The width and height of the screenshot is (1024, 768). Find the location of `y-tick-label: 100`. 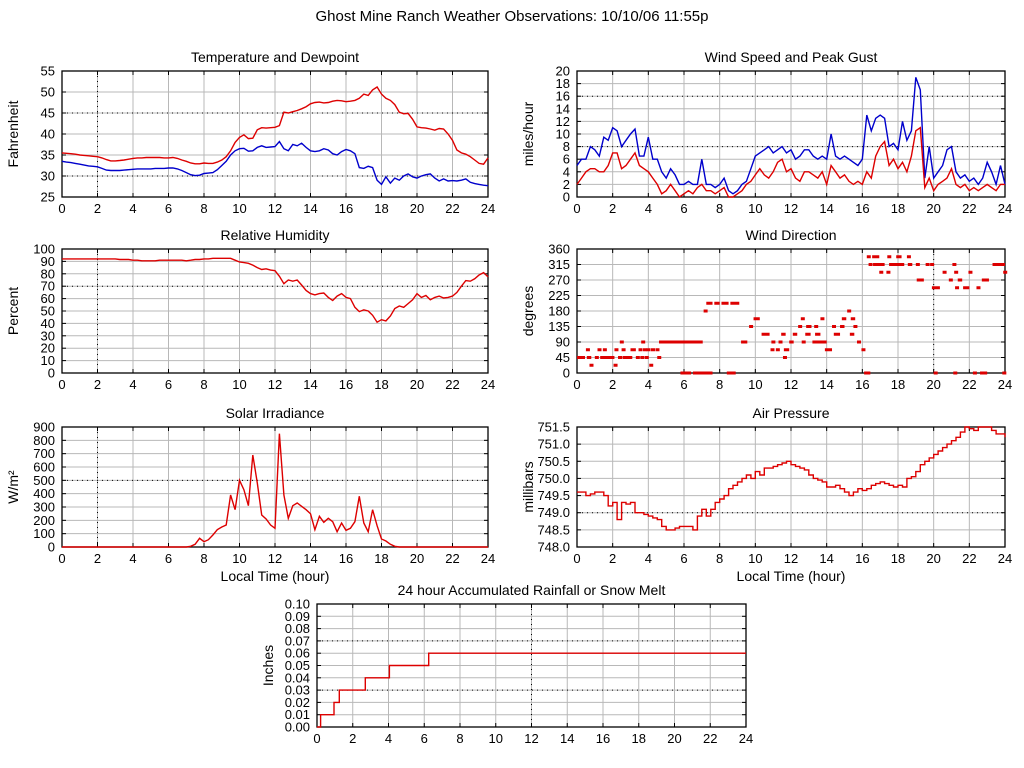

y-tick-label: 100 is located at coordinates (44, 249).